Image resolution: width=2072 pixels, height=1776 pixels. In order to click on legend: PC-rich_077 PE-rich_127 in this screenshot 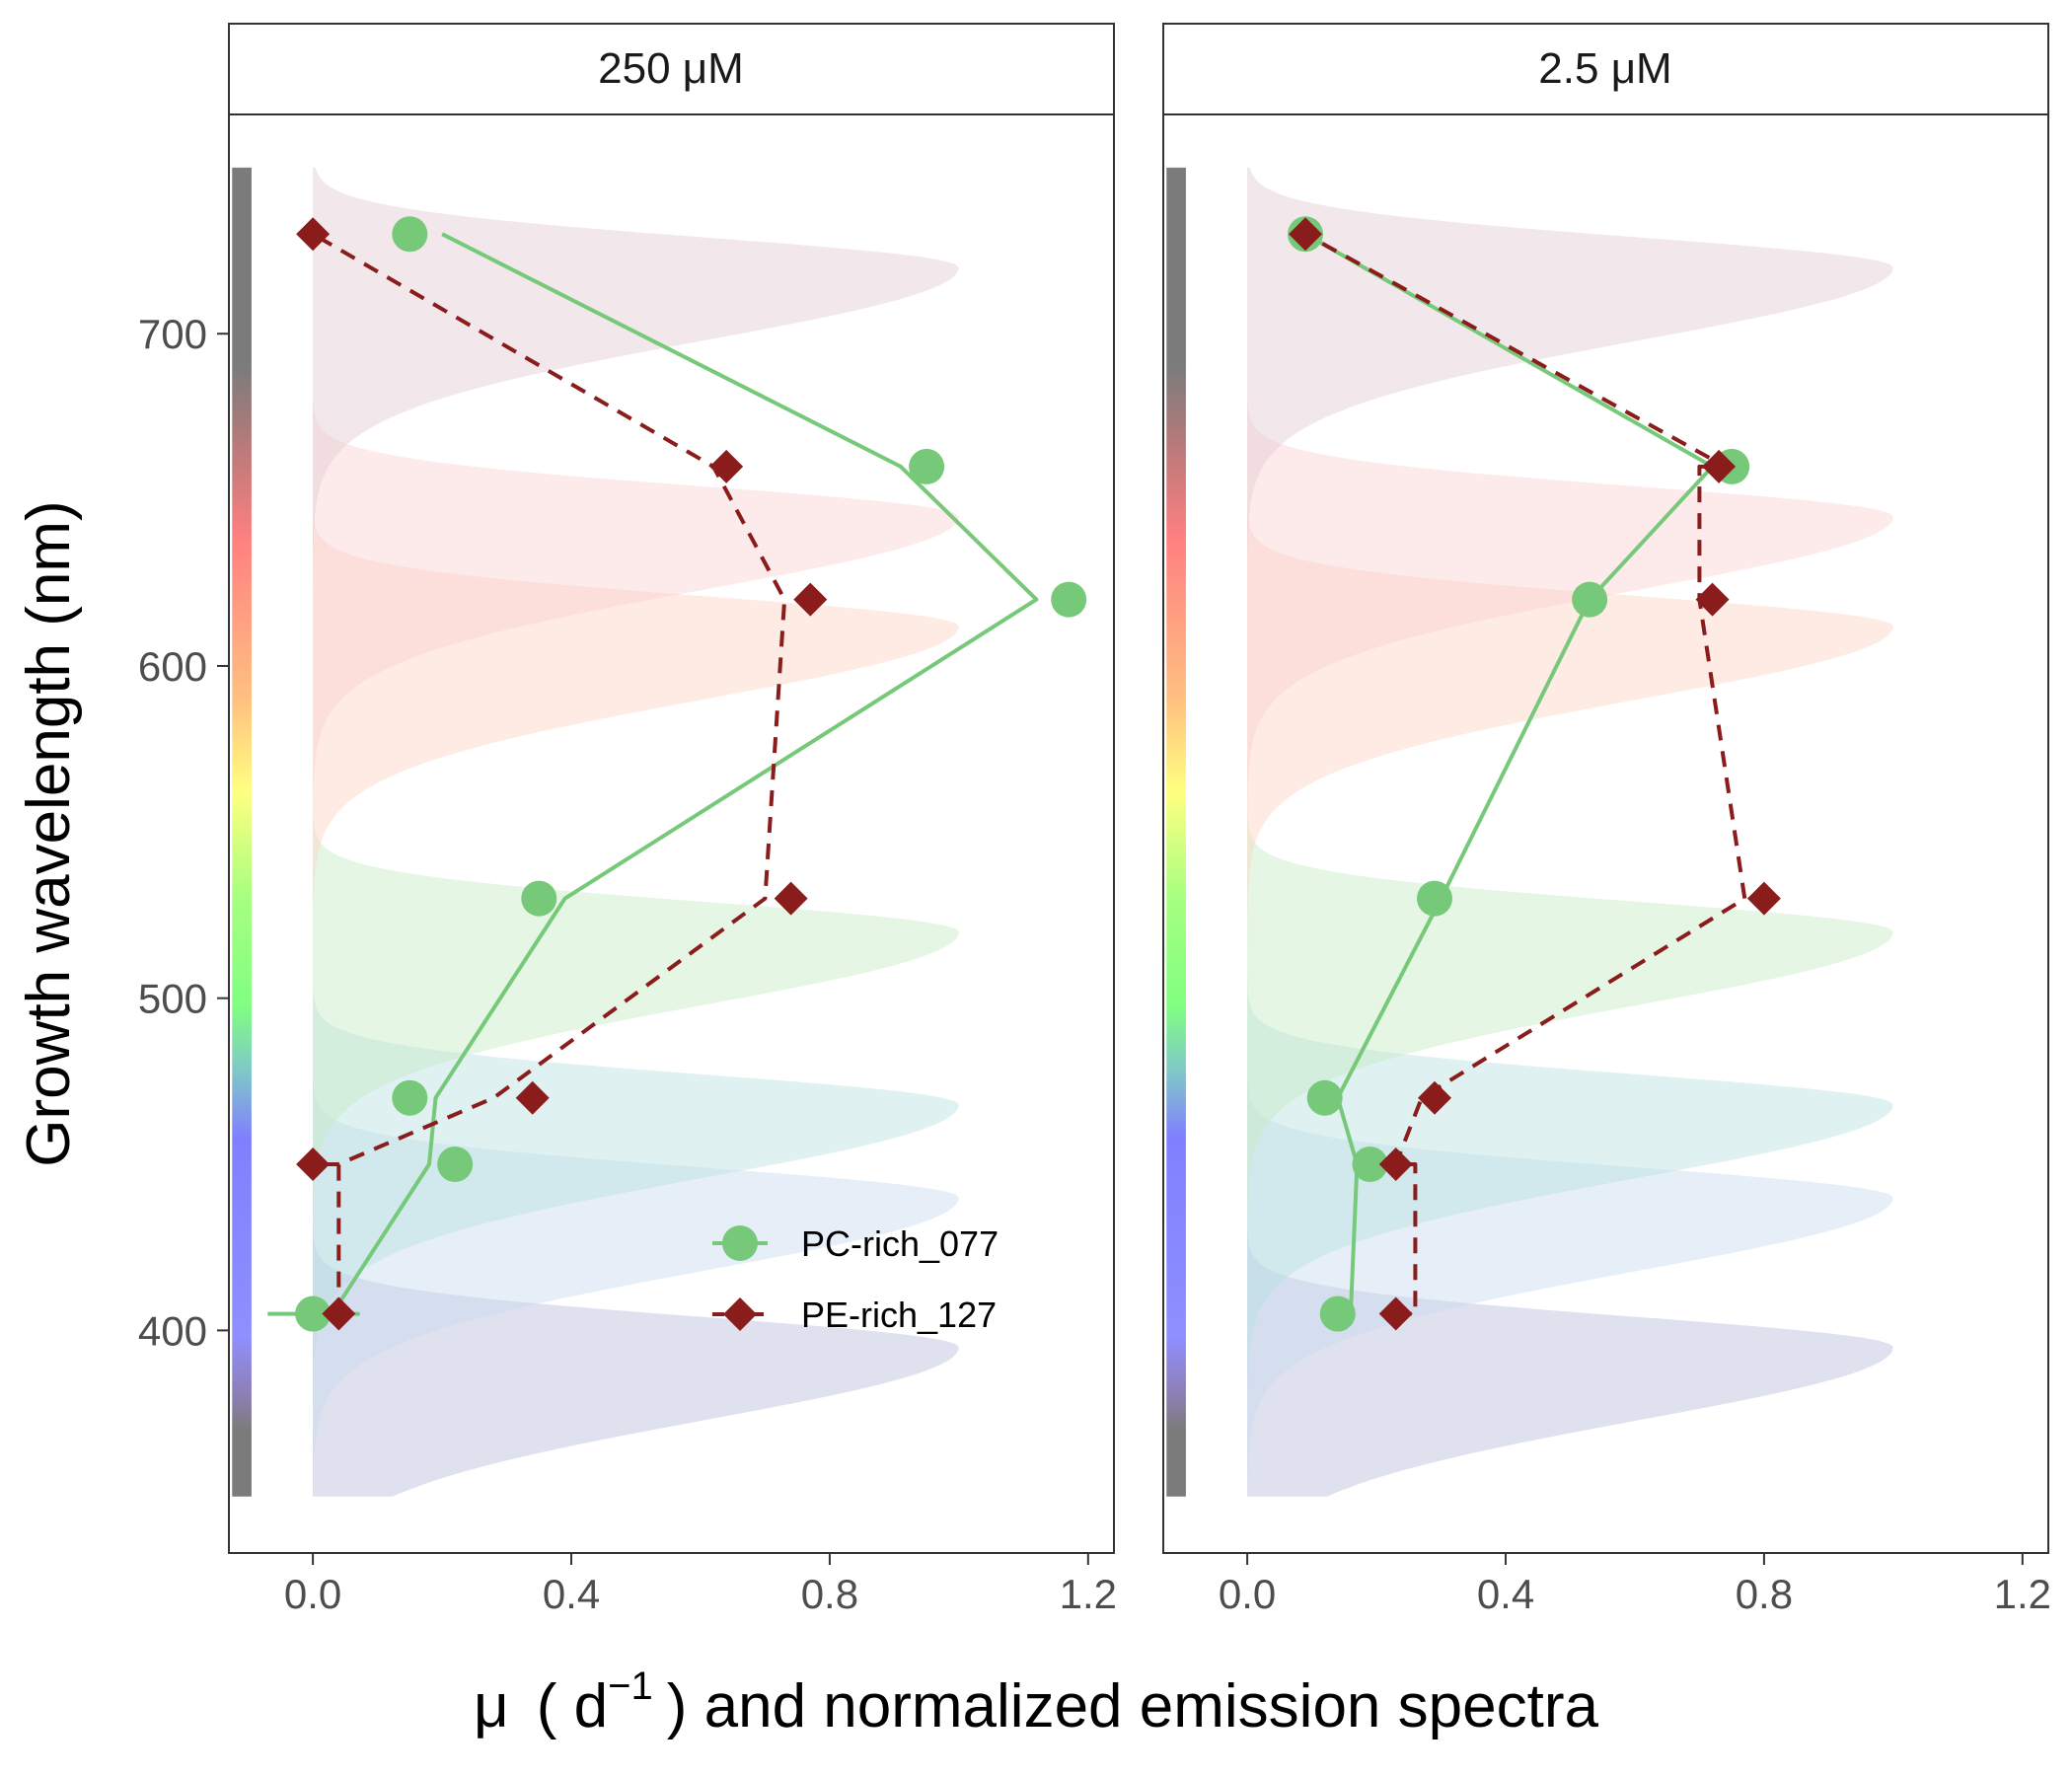, I will do `click(855, 1279)`.